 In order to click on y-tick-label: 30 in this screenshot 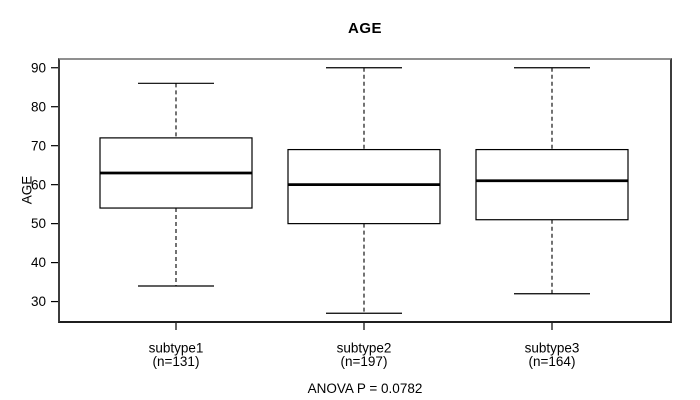, I will do `click(38, 301)`.